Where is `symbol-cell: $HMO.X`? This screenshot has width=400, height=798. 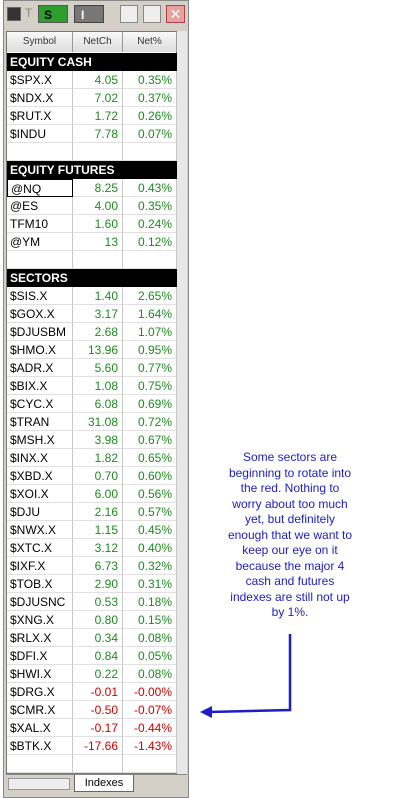 symbol-cell: $HMO.X is located at coordinates (40, 350).